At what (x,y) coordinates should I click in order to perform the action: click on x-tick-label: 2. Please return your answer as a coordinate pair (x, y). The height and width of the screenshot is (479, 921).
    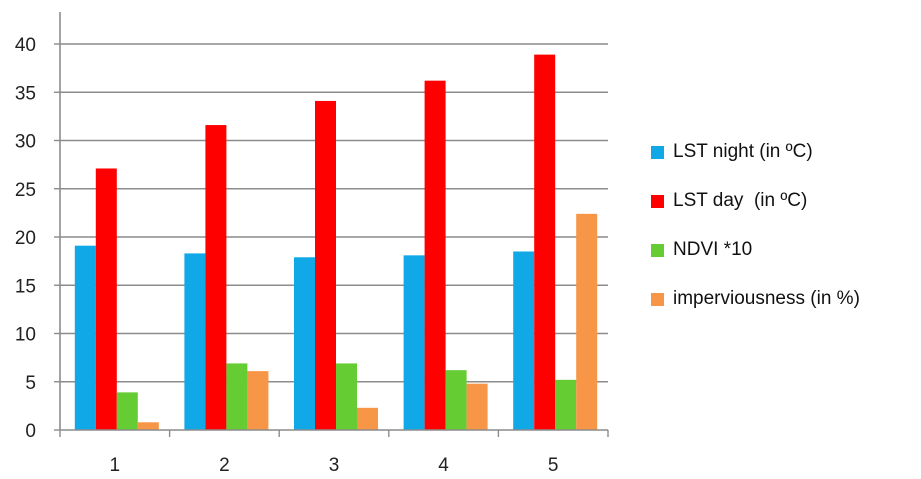
    Looking at the image, I should click on (224, 465).